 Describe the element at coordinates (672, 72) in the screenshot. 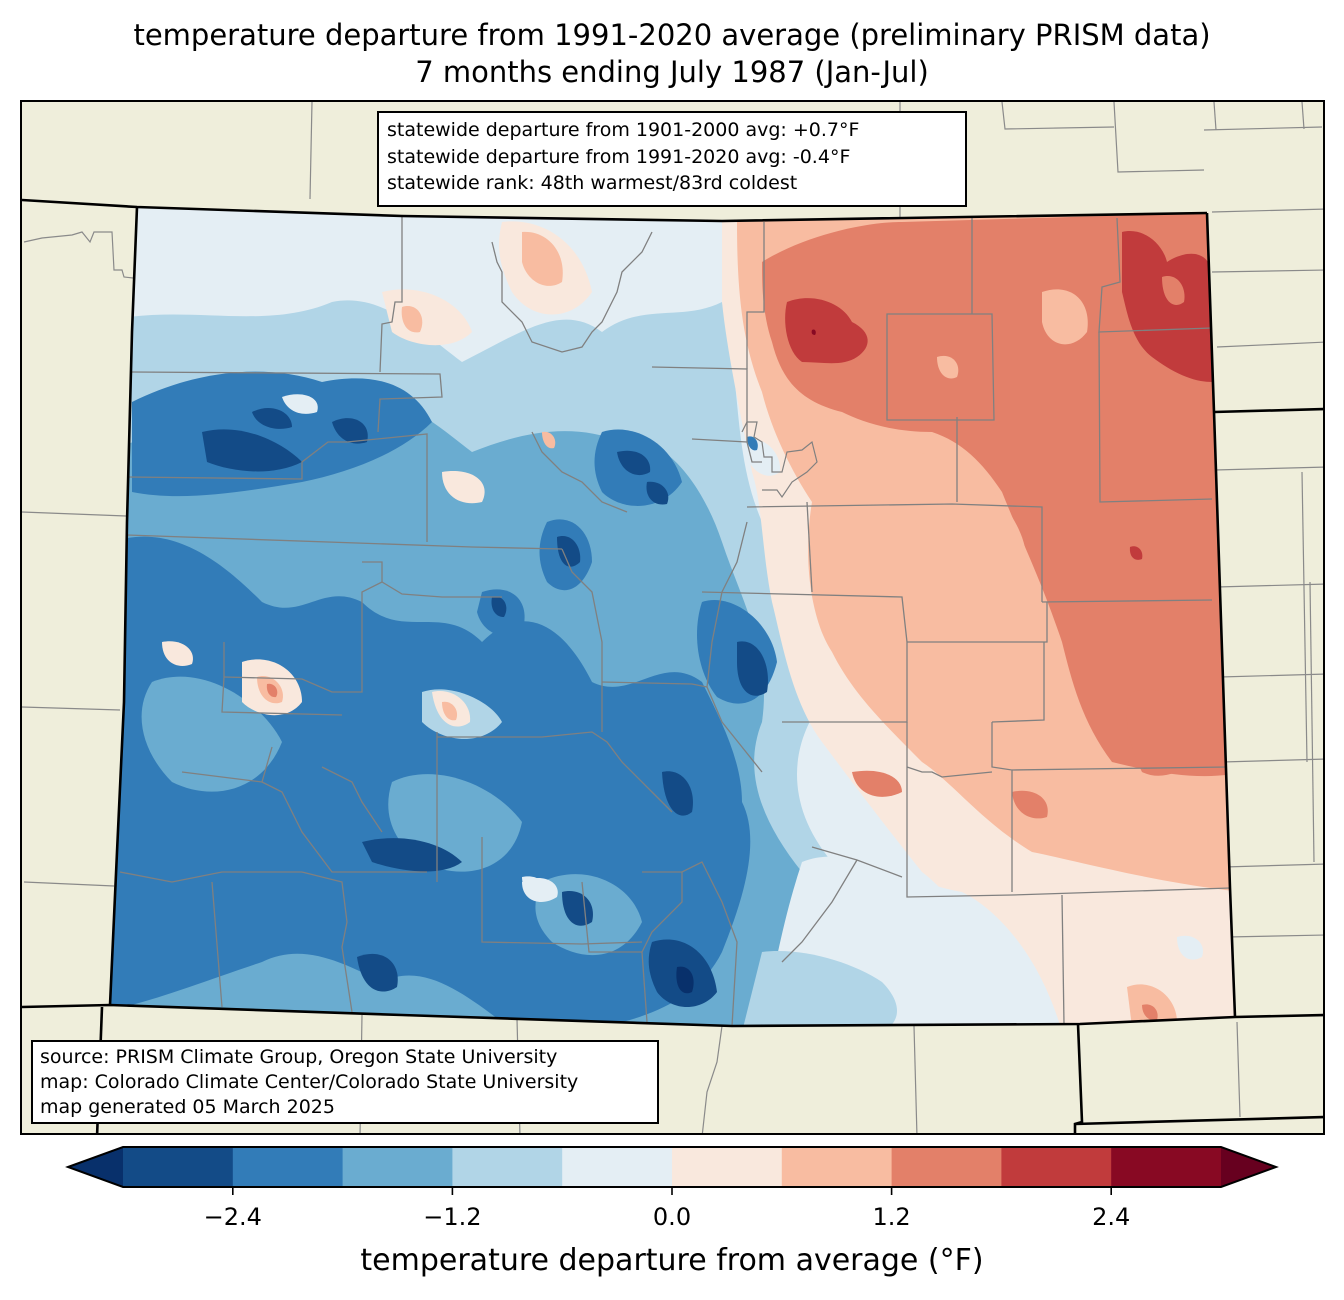

I see `map-subtitle: 7 months ending July 1987 (Jan-Jul)` at that location.